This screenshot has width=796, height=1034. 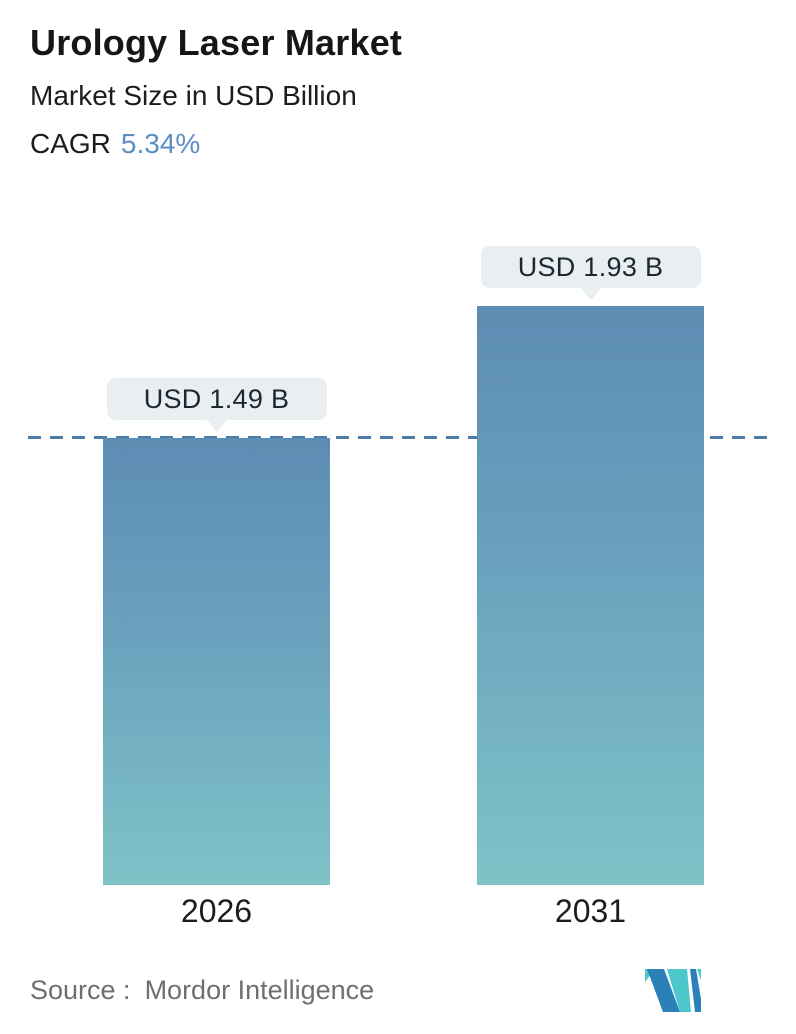 I want to click on source-line: Source : Mordor Intelligence, so click(x=202, y=990).